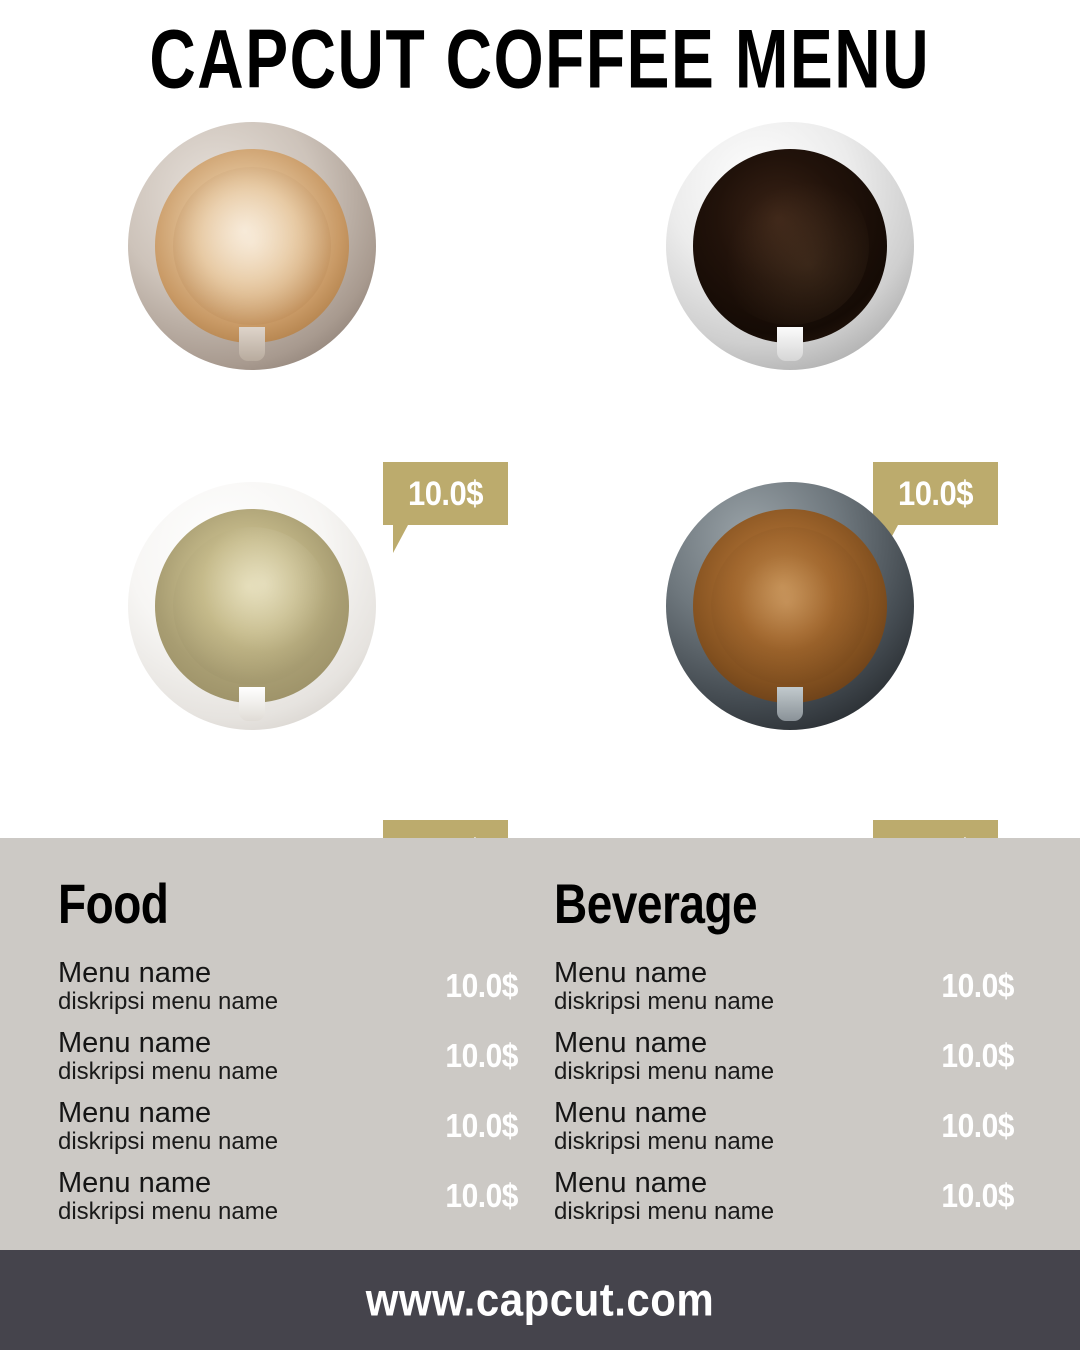  What do you see at coordinates (252, 606) in the screenshot?
I see `coffee-cup-machiato-icon` at bounding box center [252, 606].